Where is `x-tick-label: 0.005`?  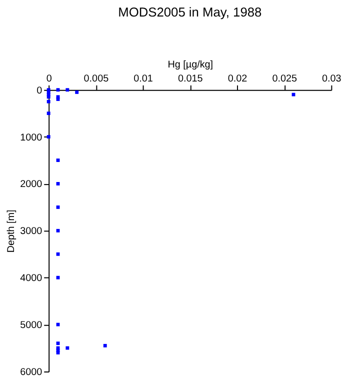
x-tick-label: 0.005 is located at coordinates (97, 78).